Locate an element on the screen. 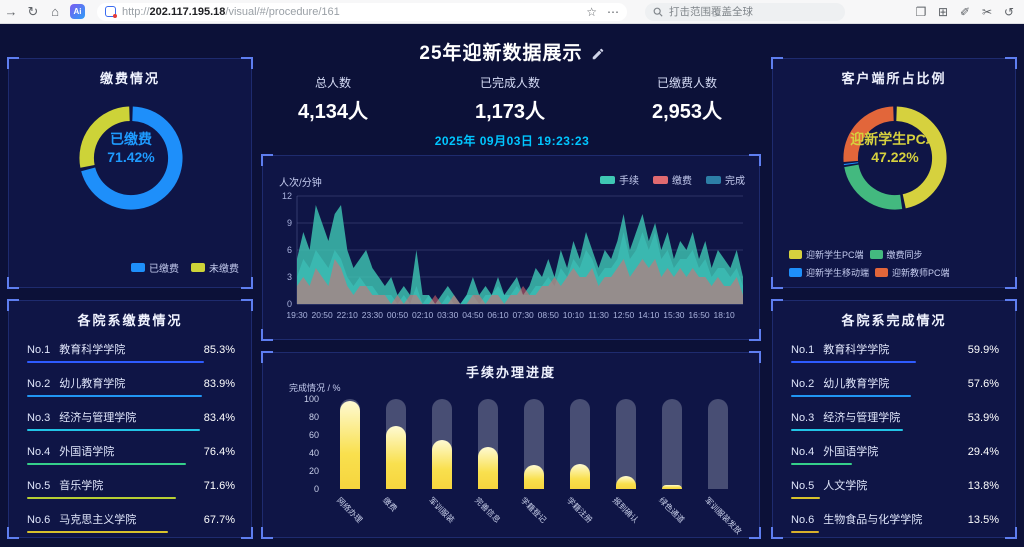 Image resolution: width=1024 pixels, height=547 pixels. legend-item: 迎新教师PC端 is located at coordinates (912, 272).